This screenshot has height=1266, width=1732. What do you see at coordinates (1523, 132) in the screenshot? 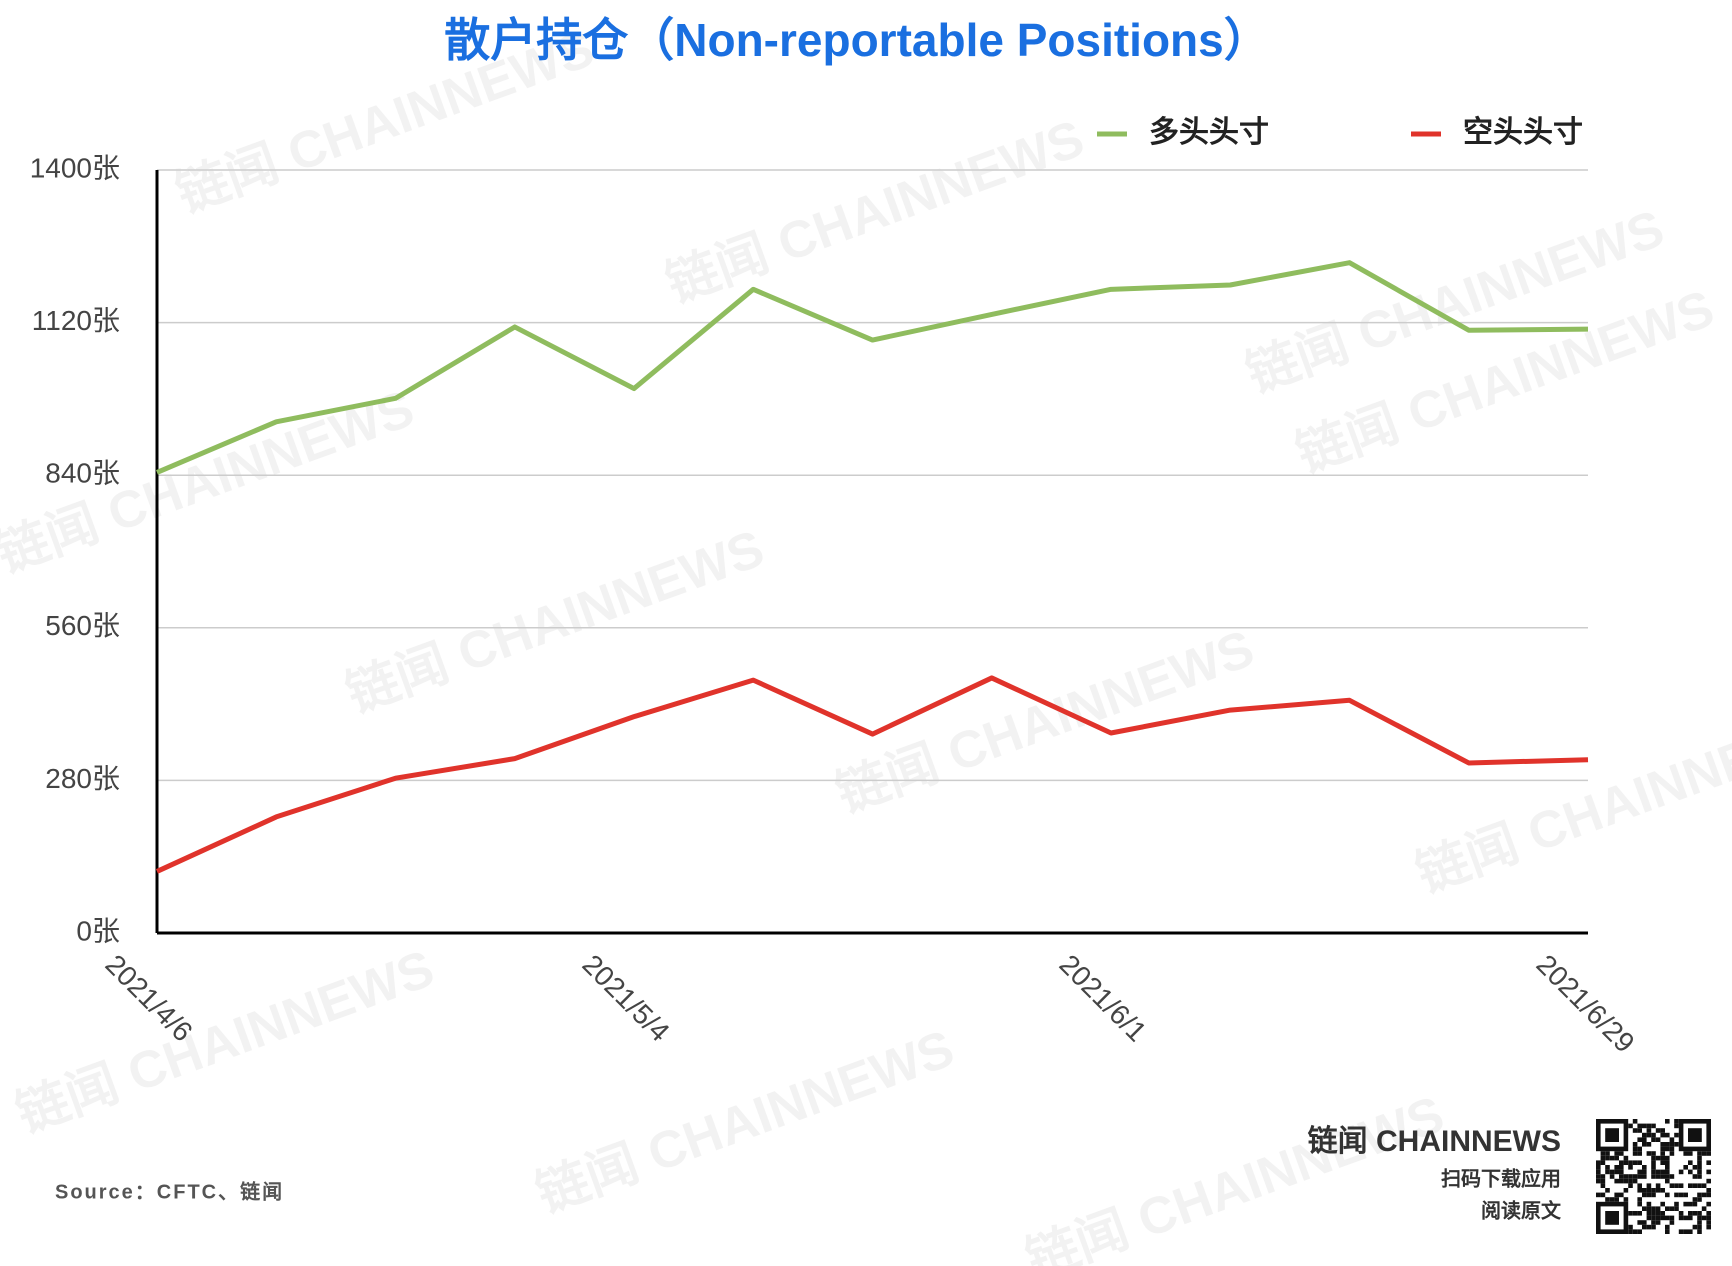
I see `legend-label: 空头头寸` at bounding box center [1523, 132].